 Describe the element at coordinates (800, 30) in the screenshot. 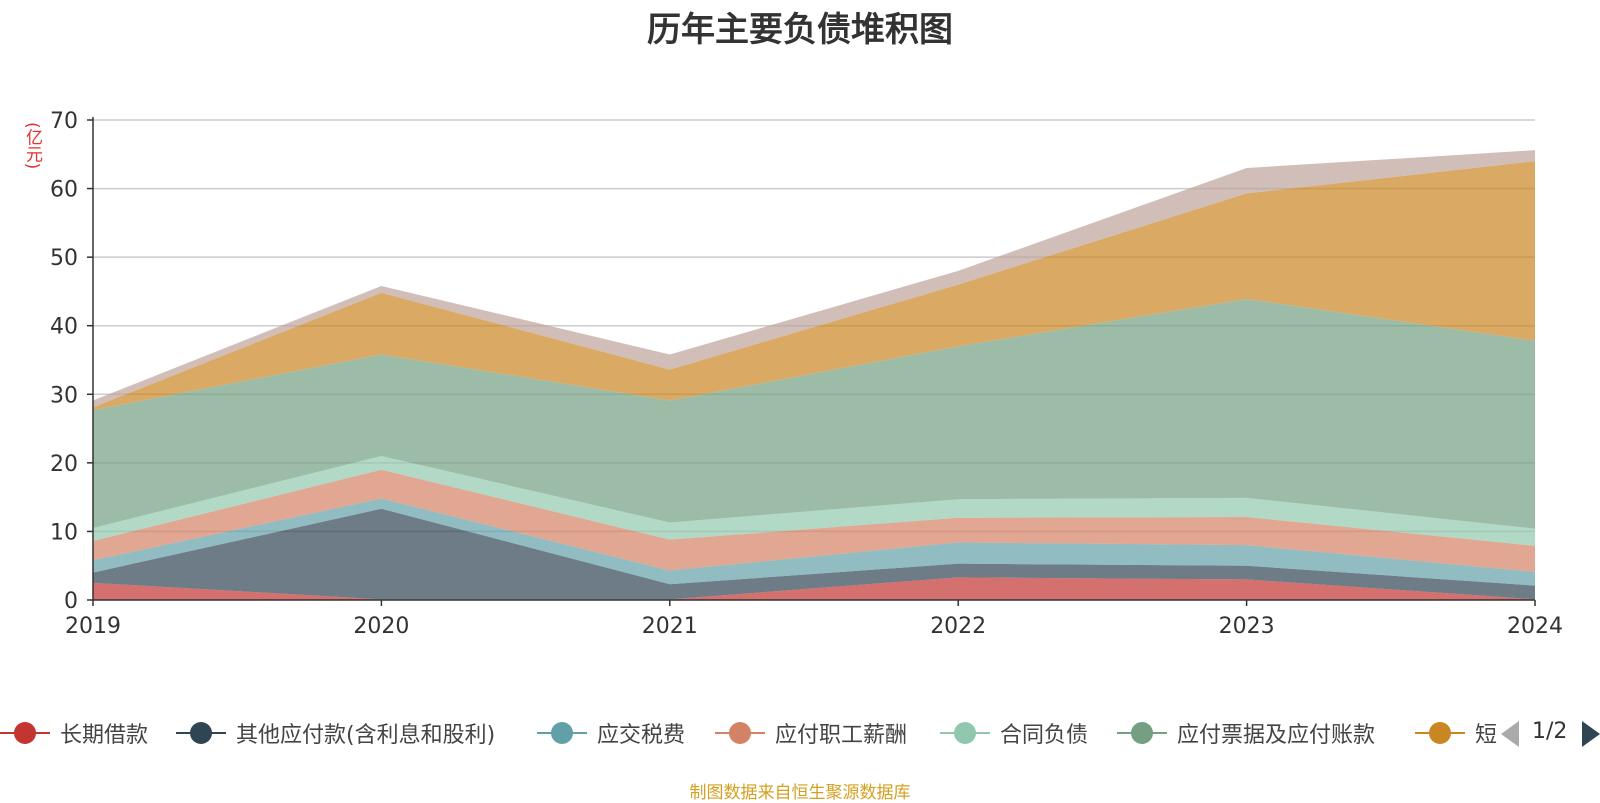

I see `chart-title: 历年主要负债堆积图` at that location.